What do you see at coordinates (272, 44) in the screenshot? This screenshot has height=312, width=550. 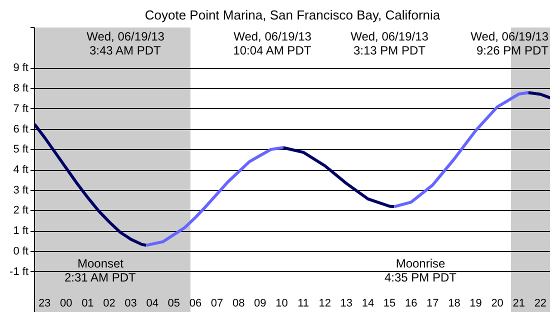 I see `annotation: Wed, 06/19/13 10:04 AM PDT` at bounding box center [272, 44].